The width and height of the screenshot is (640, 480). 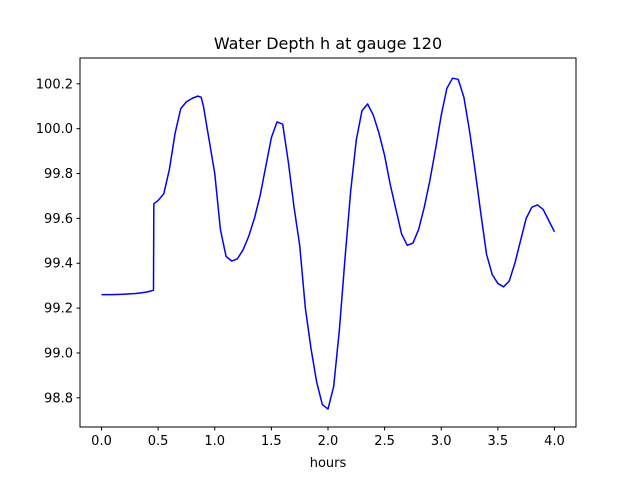 I want to click on x-tick-label: 2.0, so click(x=328, y=441).